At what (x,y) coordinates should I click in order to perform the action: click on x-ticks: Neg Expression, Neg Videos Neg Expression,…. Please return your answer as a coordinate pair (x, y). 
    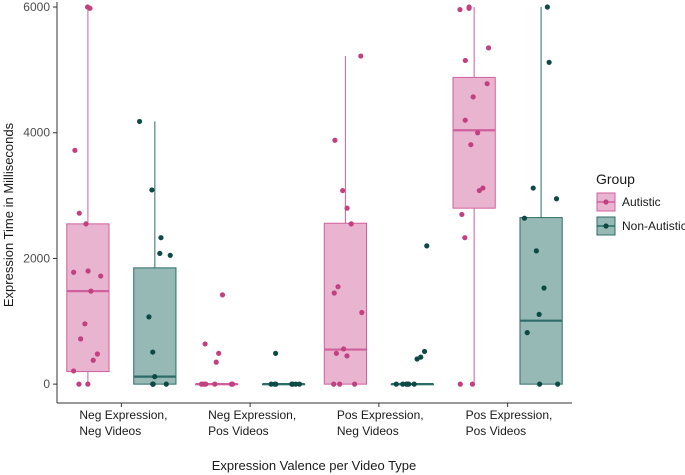
    Looking at the image, I should click on (315, 420).